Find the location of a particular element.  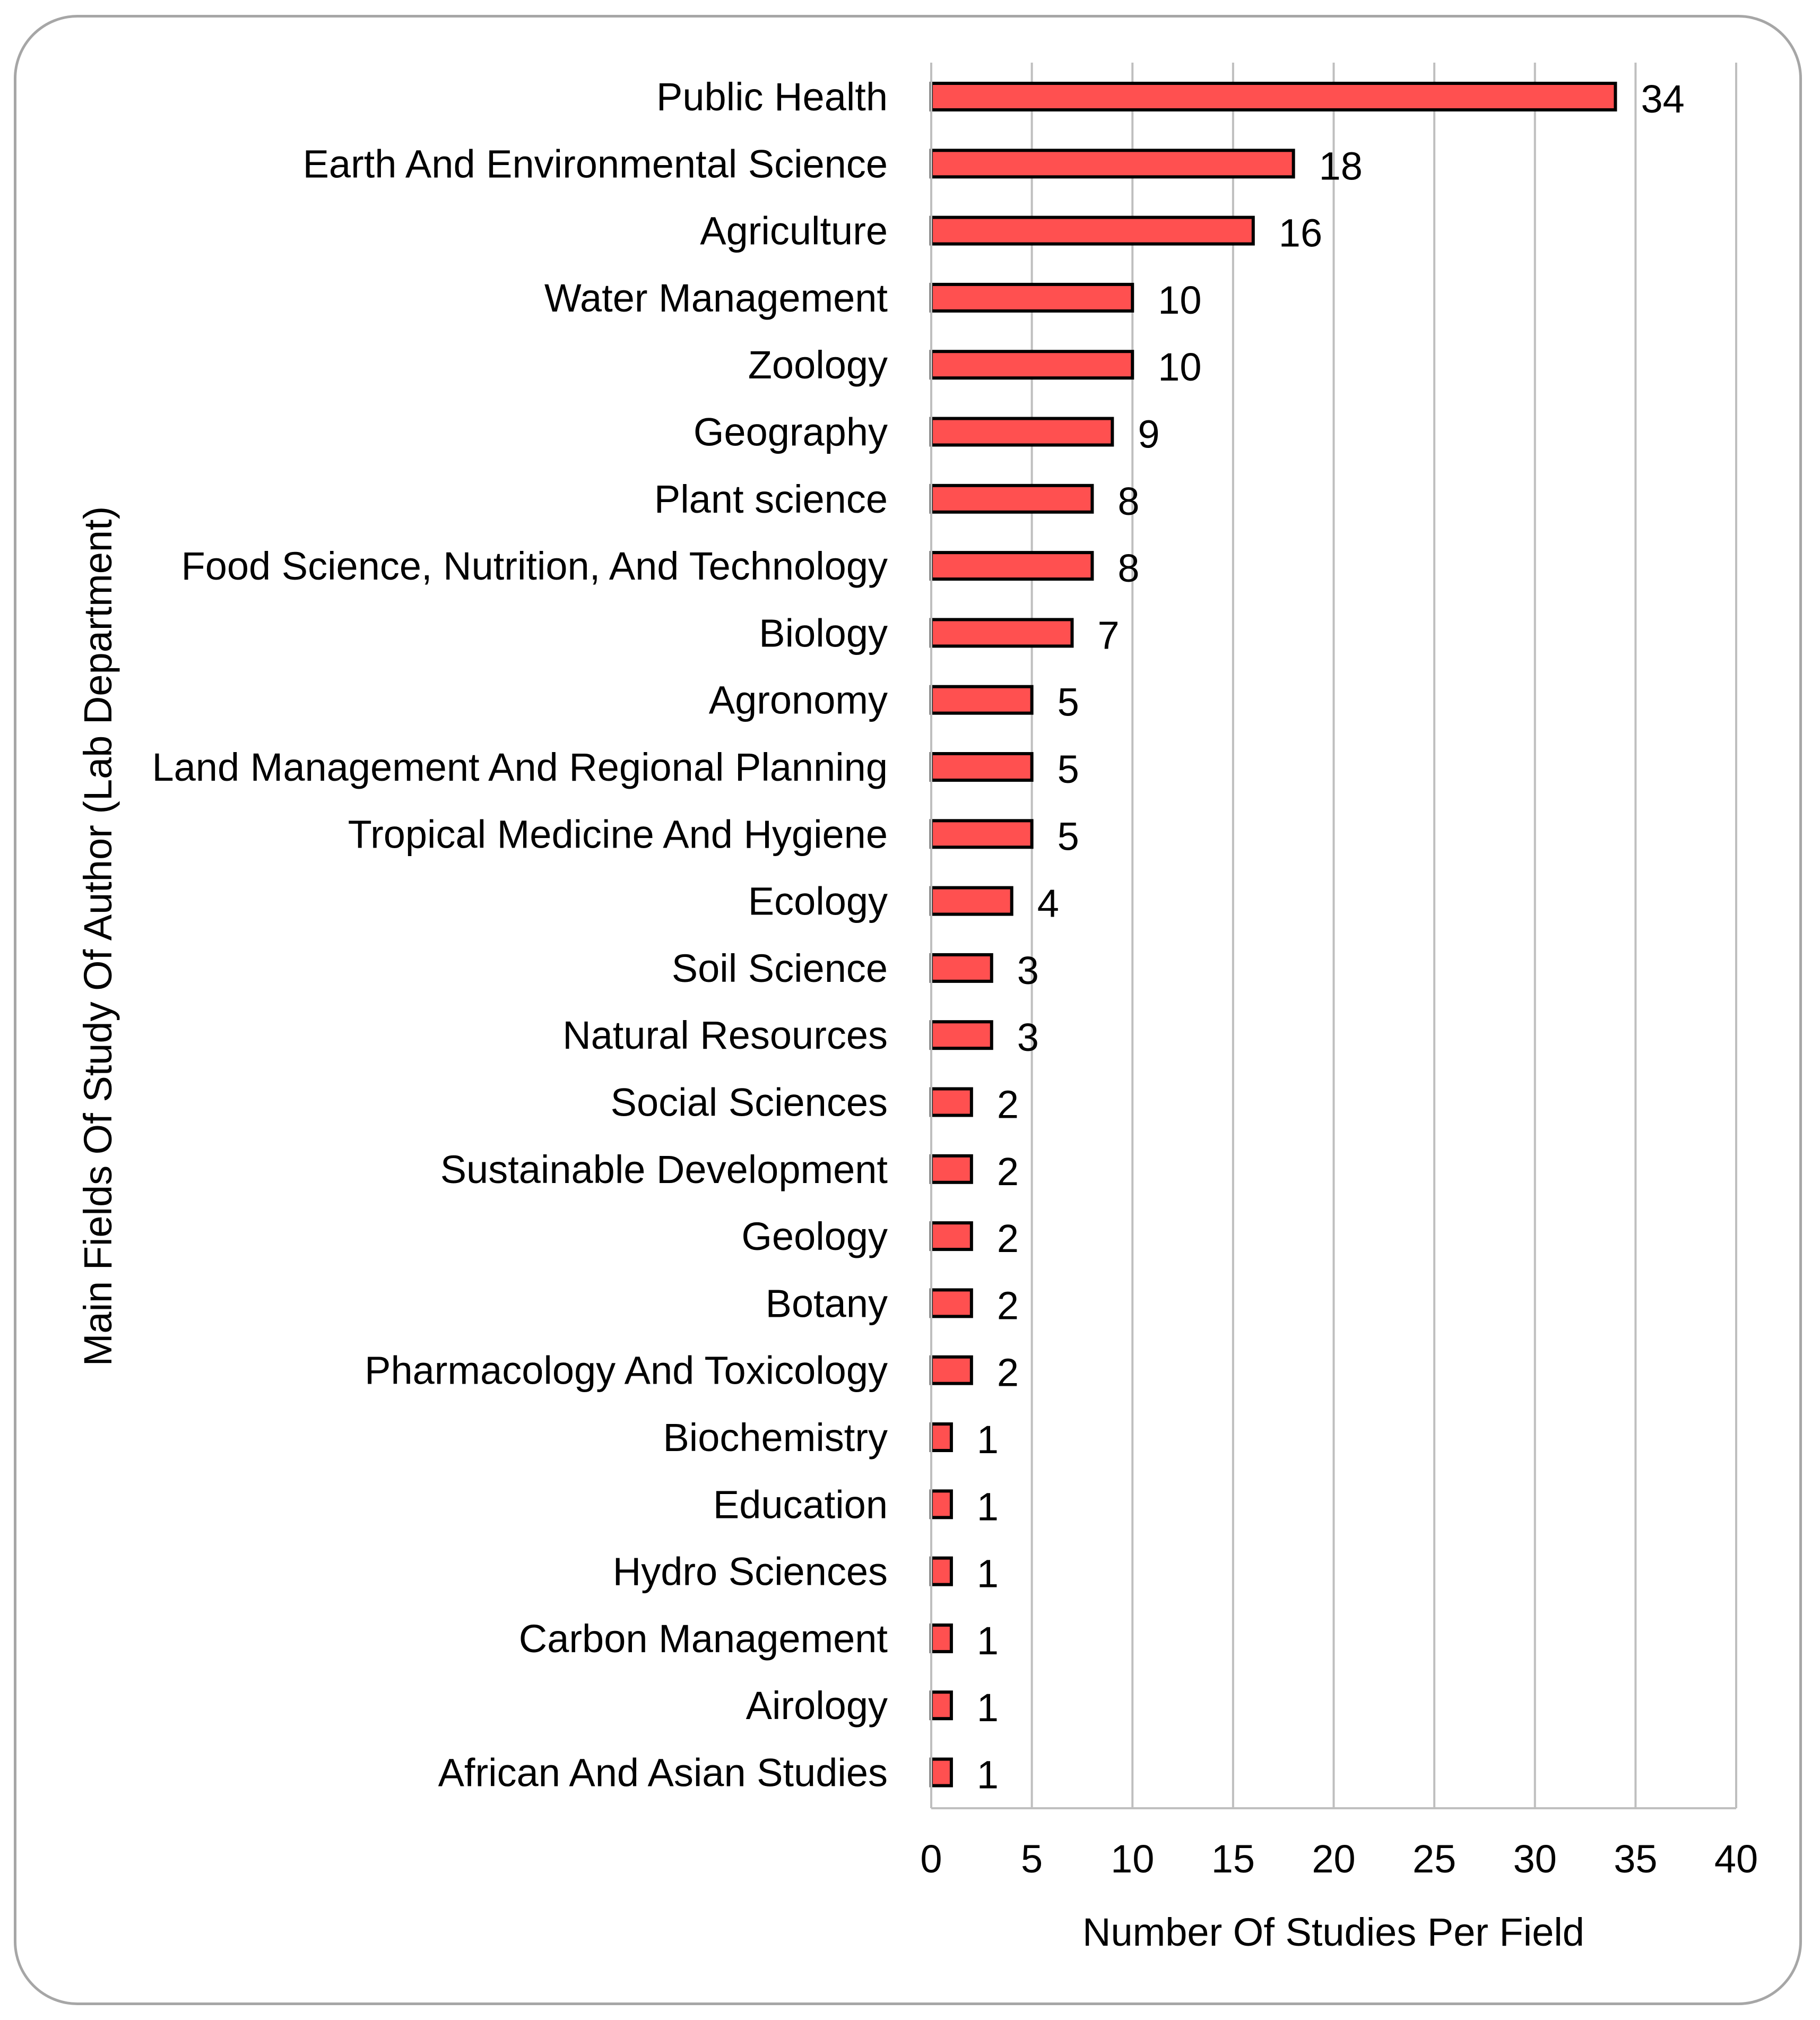

x-tick-label: 25 is located at coordinates (1434, 1859).